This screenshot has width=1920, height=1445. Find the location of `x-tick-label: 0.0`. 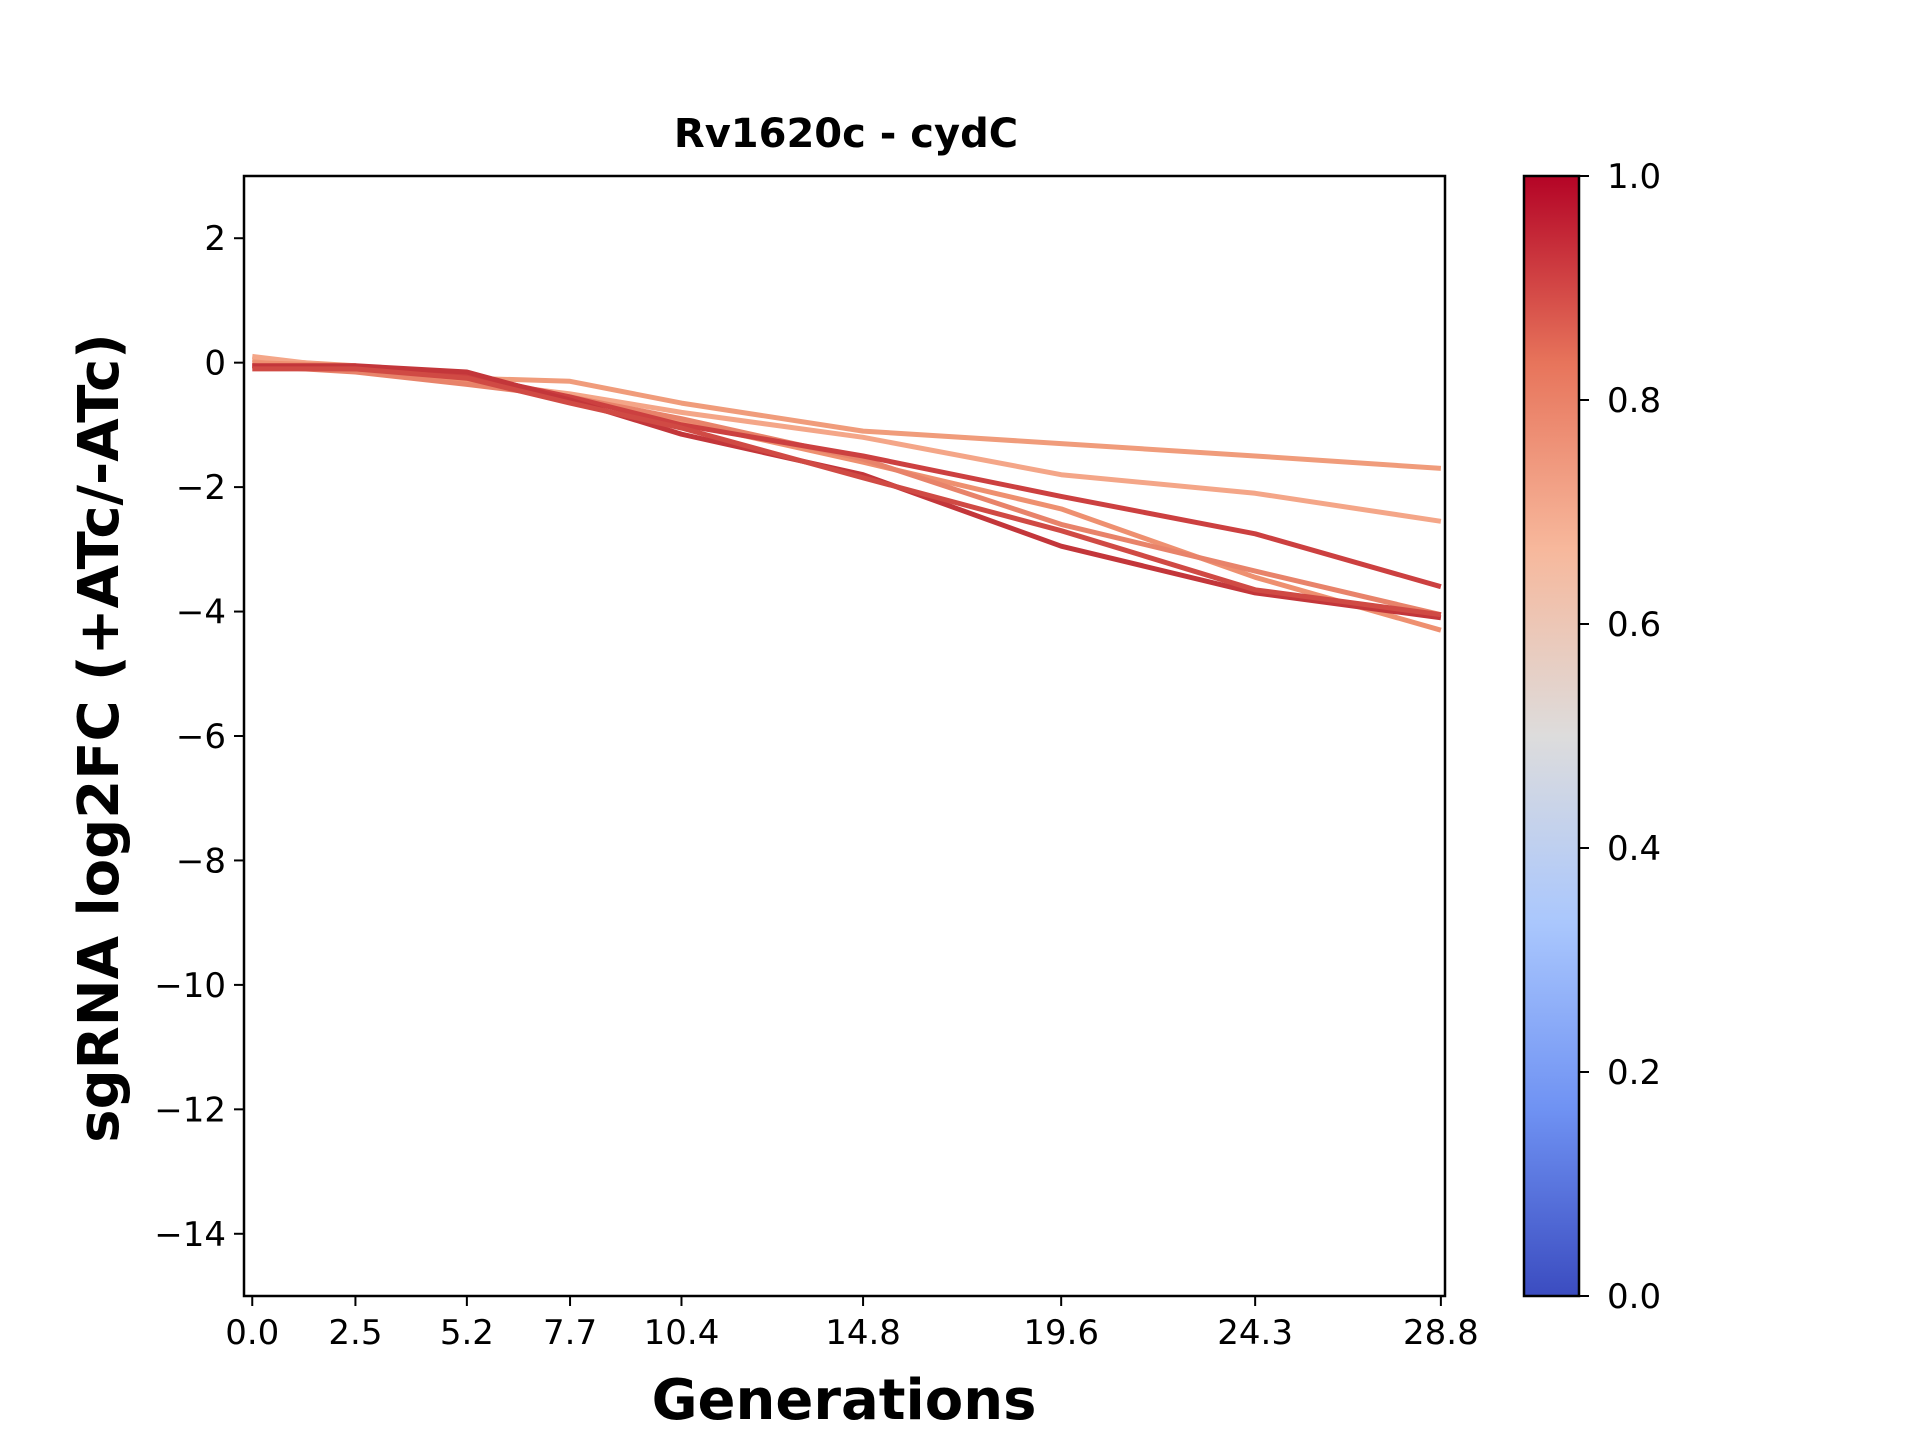

x-tick-label: 0.0 is located at coordinates (252, 1333).